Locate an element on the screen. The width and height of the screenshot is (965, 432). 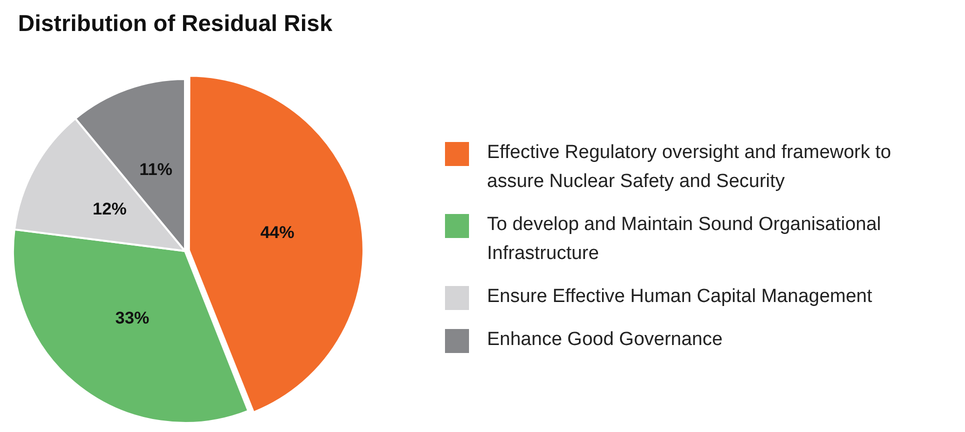
legend-label: Enhance Good Governance is located at coordinates (605, 340).